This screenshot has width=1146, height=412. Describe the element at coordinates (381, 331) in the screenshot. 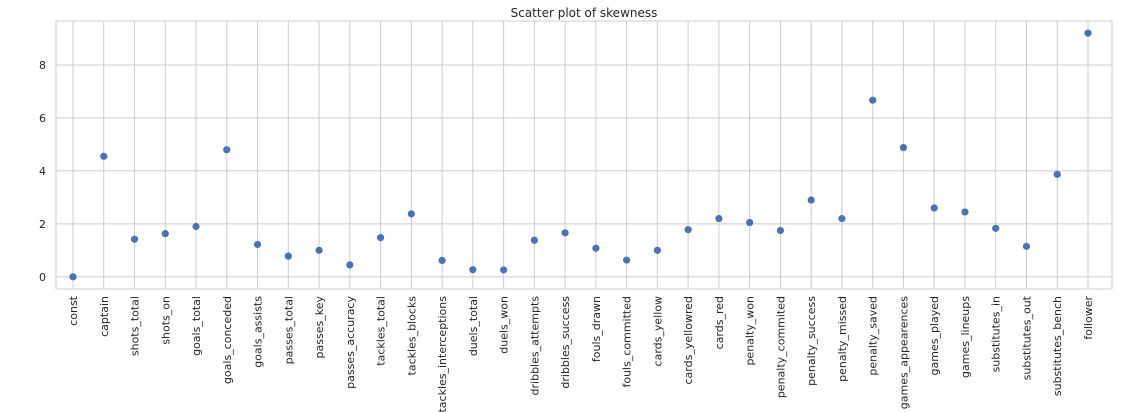

I see `x-tick-label-tackles-total: tackles_total` at that location.